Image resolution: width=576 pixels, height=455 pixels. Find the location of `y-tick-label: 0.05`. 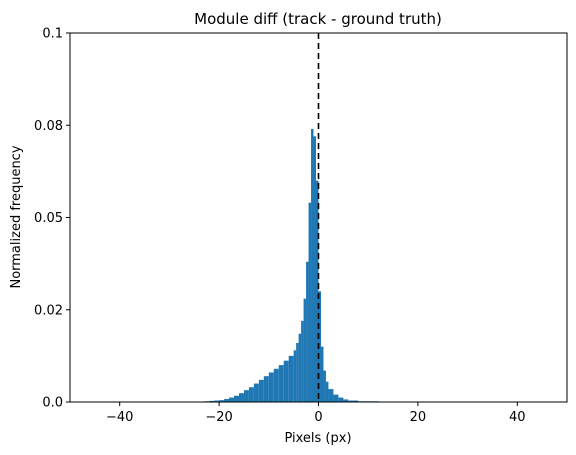

y-tick-label: 0.05 is located at coordinates (48, 218).